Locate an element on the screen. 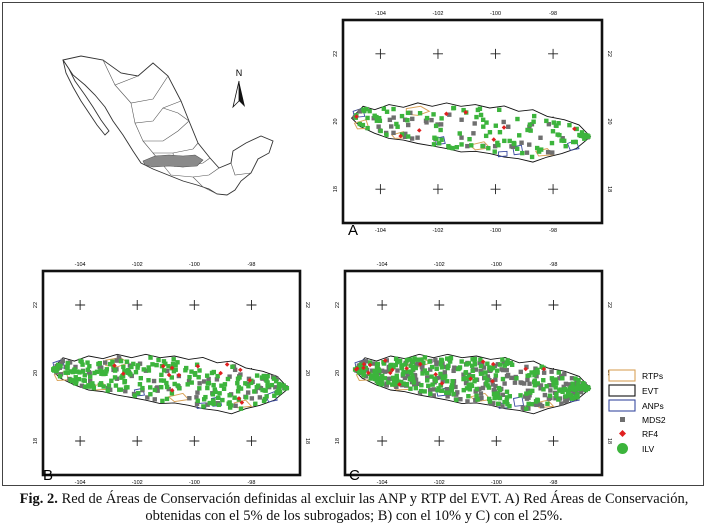  lat-tick-label-right: 22 is located at coordinates (307, 305).